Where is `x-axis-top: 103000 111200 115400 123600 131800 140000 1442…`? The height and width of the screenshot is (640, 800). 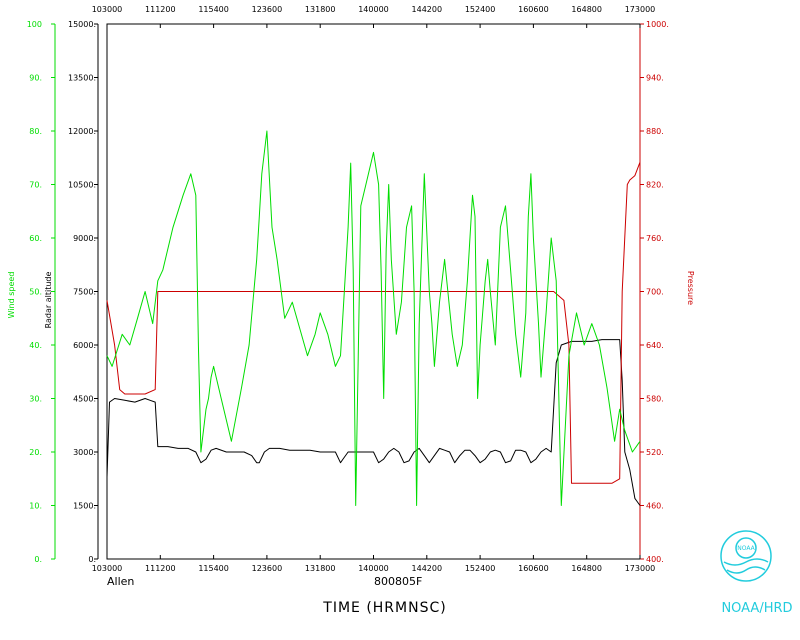 x-axis-top: 103000 111200 115400 123600 131800 140000 1442… is located at coordinates (374, 16).